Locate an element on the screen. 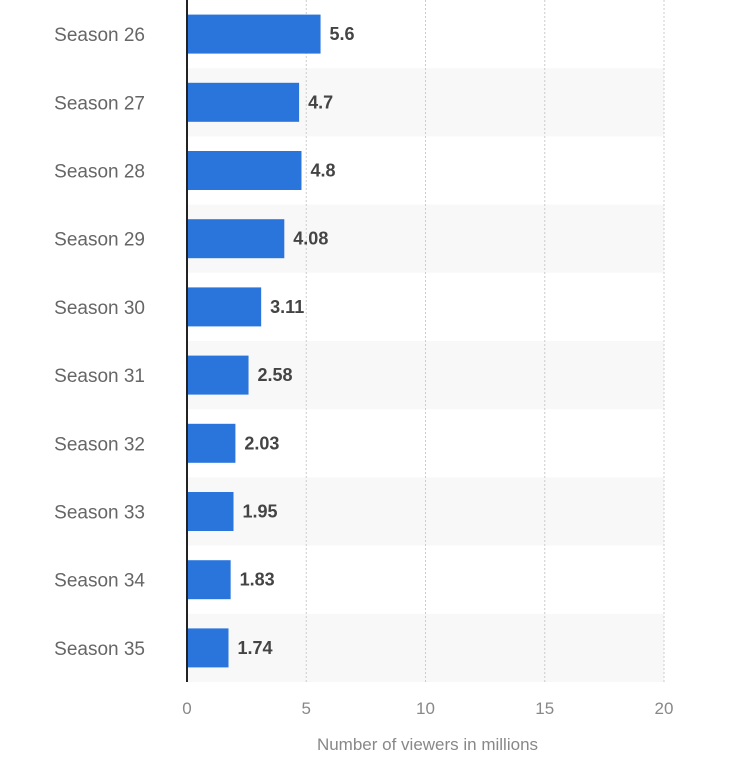 The image size is (729, 768). x-tick-label: 20 is located at coordinates (664, 708).